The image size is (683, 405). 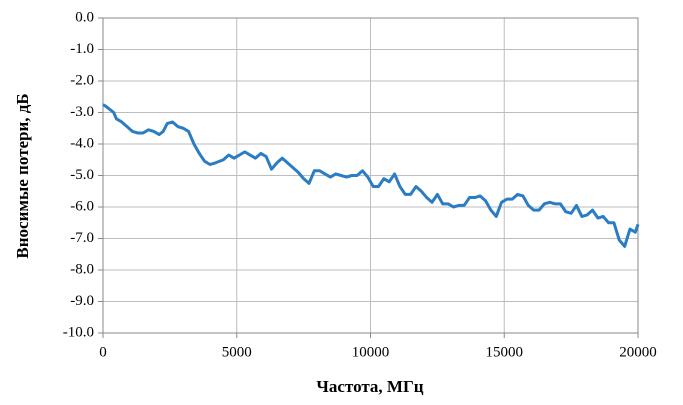 I want to click on x-tick-label: 0, so click(x=103, y=352).